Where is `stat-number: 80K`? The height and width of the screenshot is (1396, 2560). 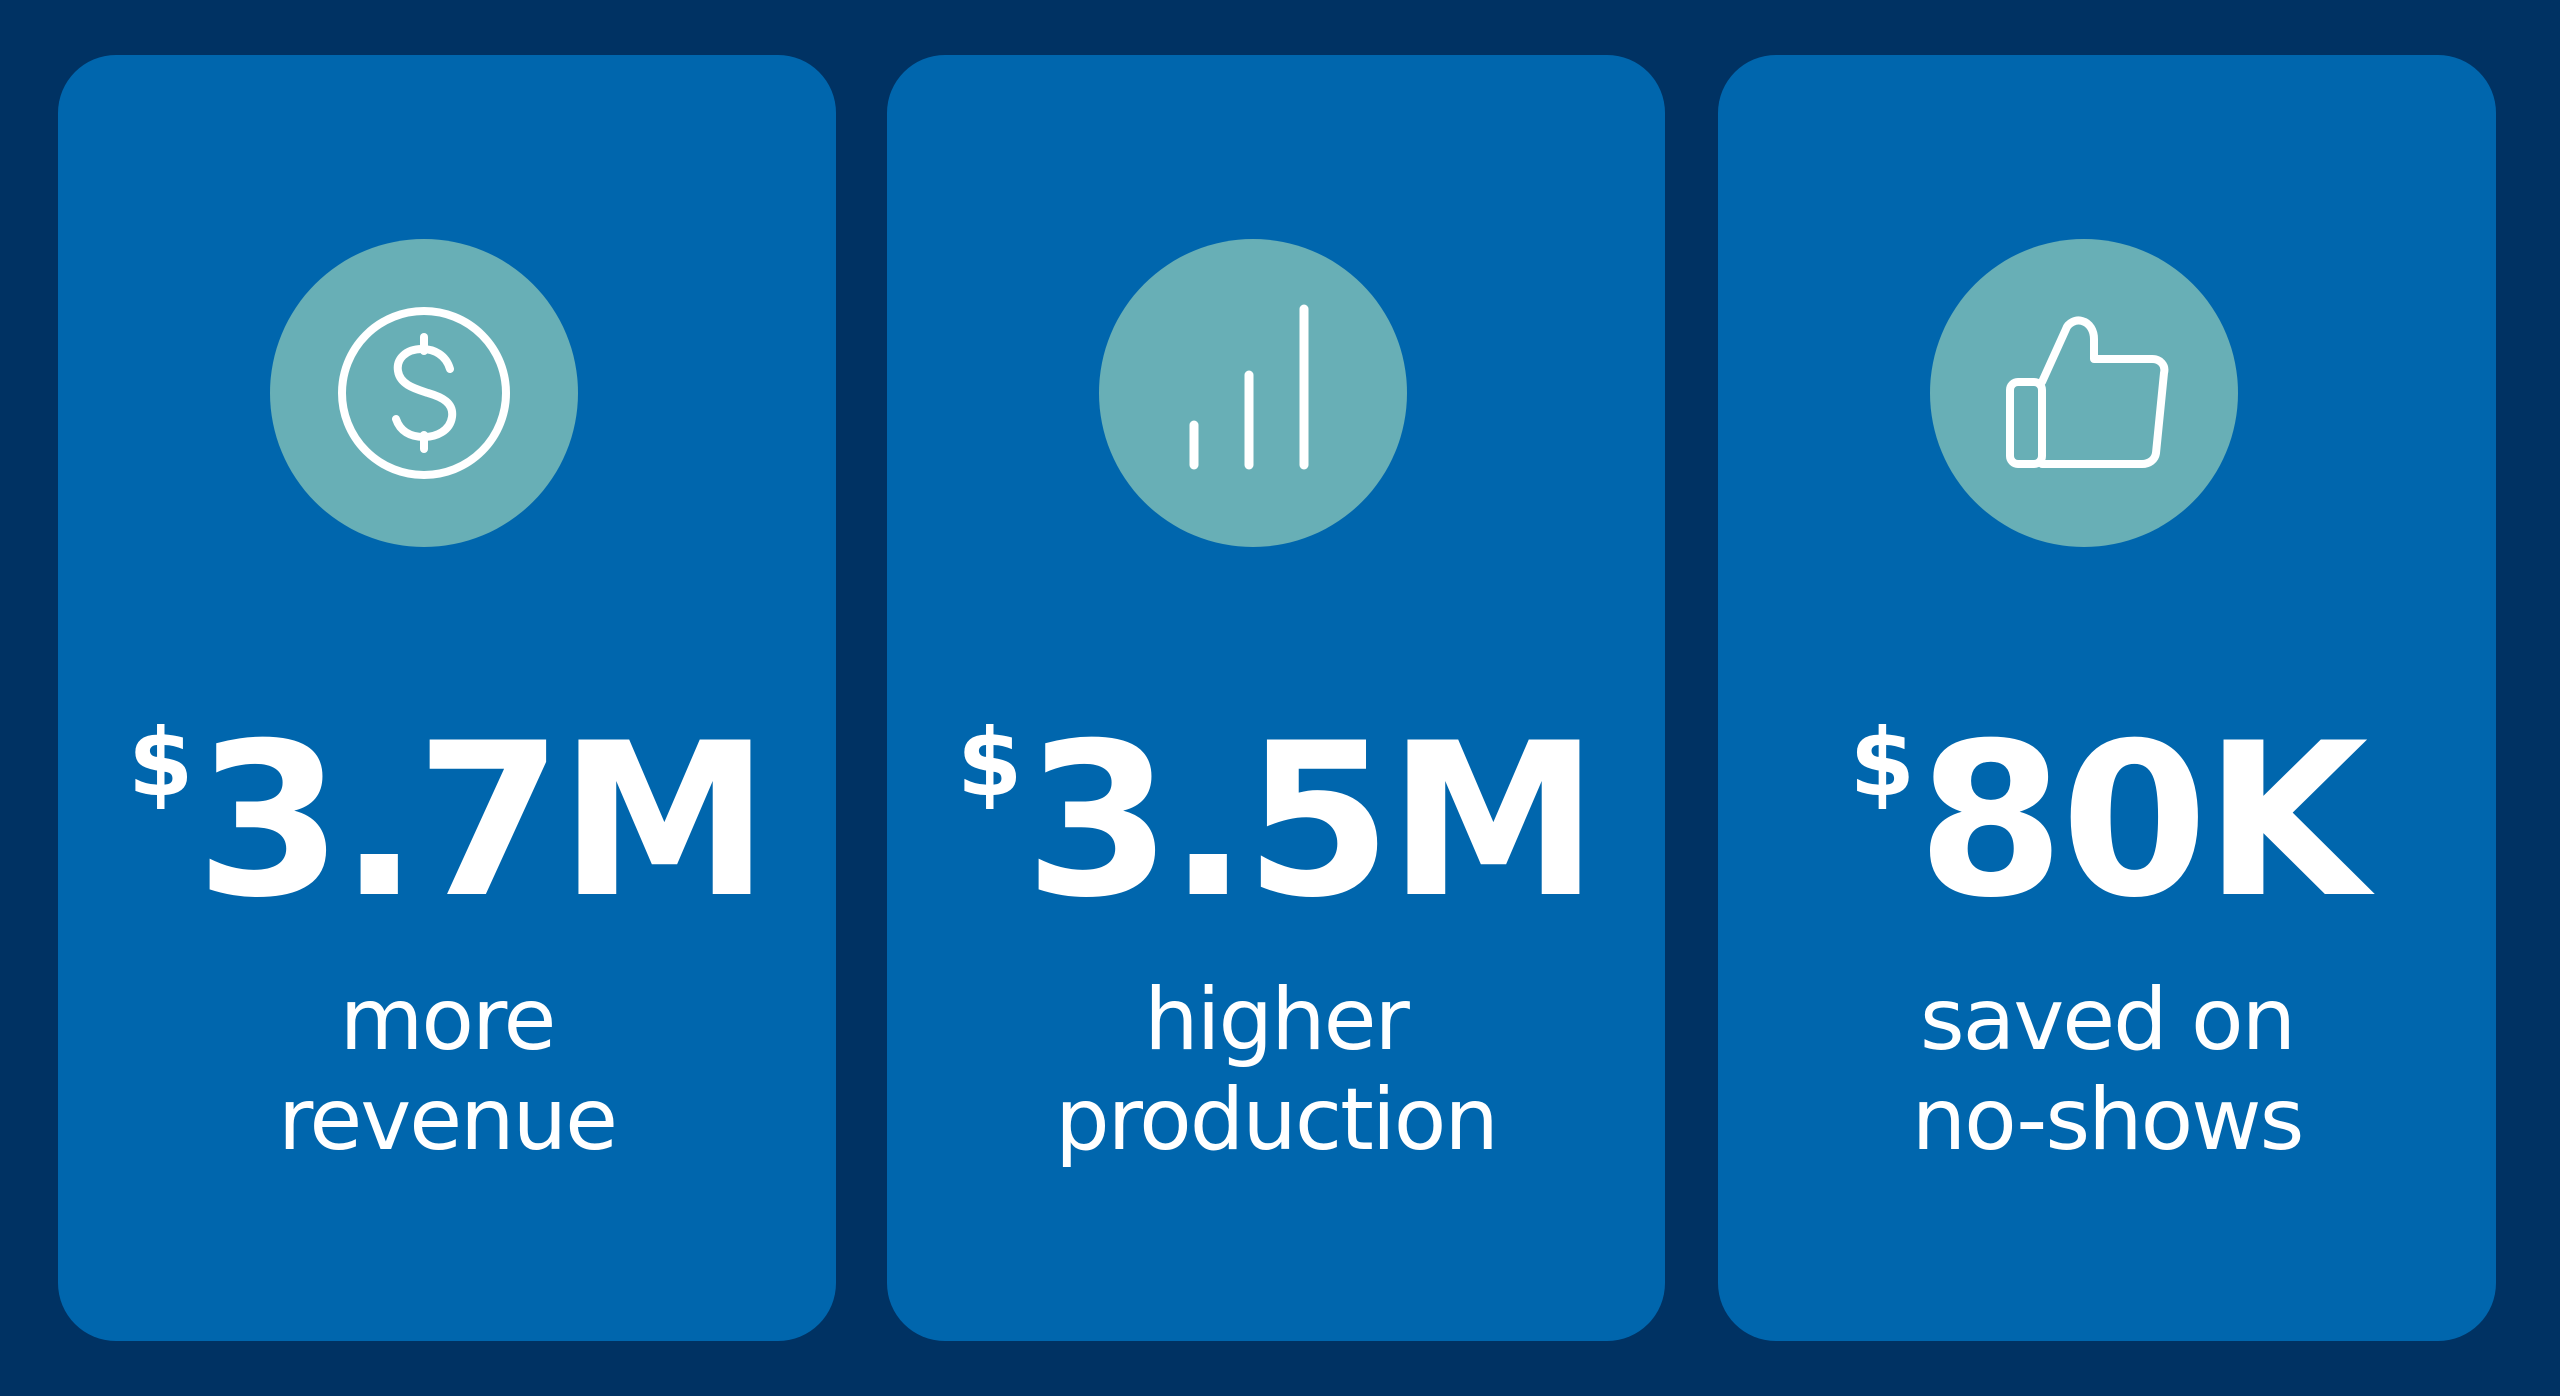
stat-number: 80K is located at coordinates (2142, 820).